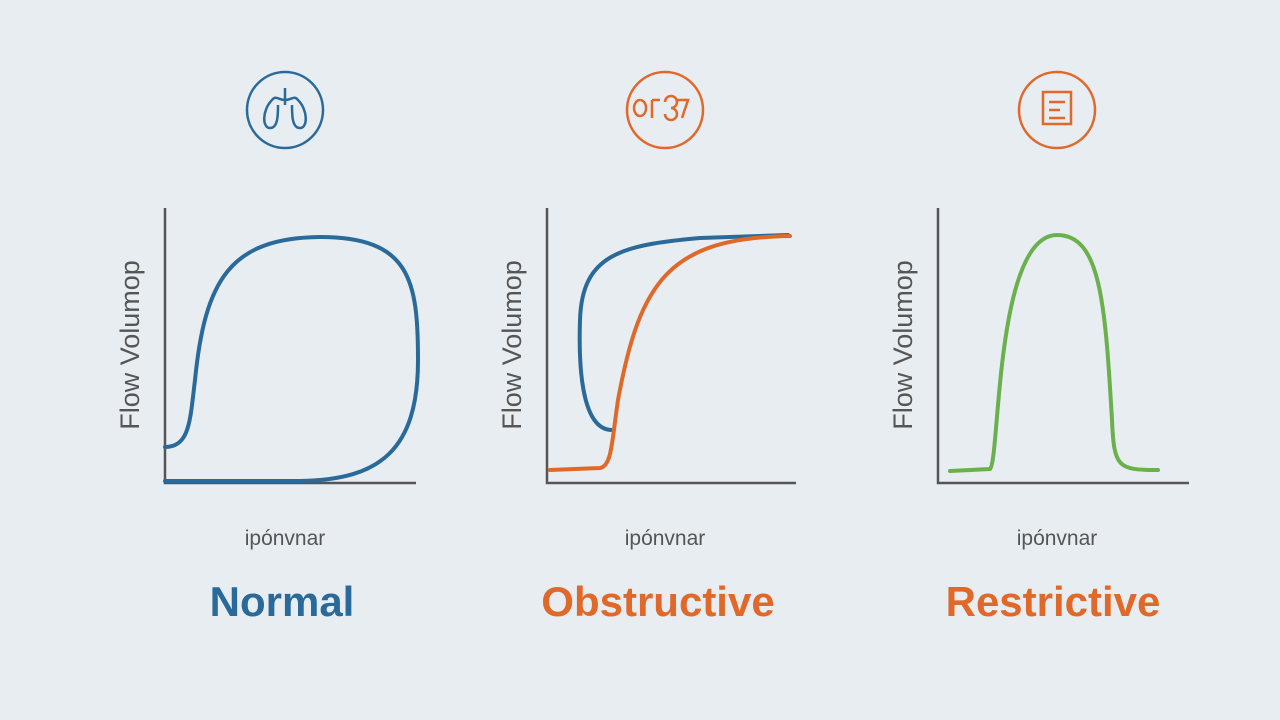 The height and width of the screenshot is (720, 1280). What do you see at coordinates (657, 601) in the screenshot?
I see `panel-title: Obstructive` at bounding box center [657, 601].